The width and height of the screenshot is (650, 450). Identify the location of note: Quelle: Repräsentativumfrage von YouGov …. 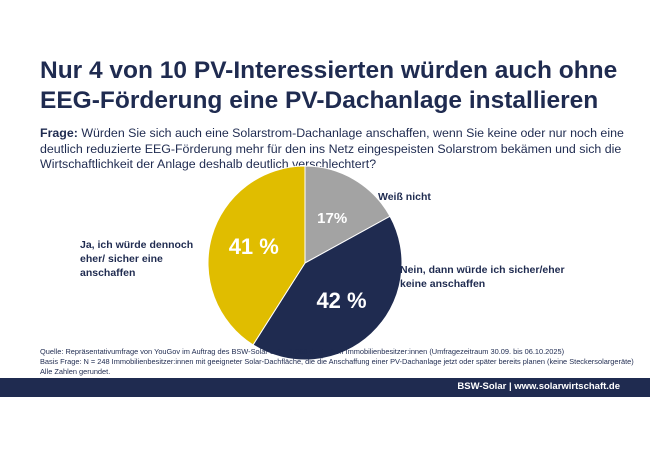
(302, 351).